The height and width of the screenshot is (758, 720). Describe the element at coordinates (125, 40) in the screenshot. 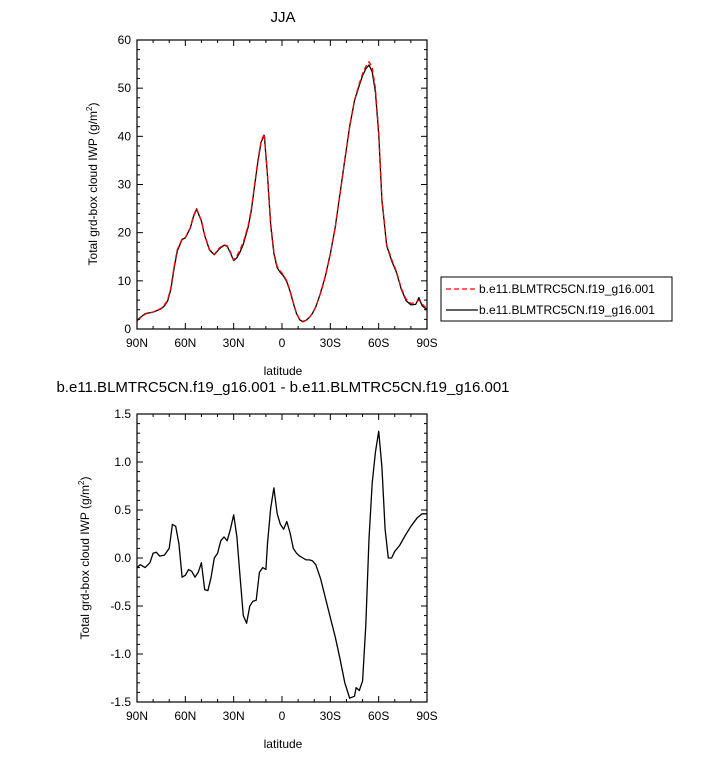

I see `top-y-tick-label: 60` at that location.